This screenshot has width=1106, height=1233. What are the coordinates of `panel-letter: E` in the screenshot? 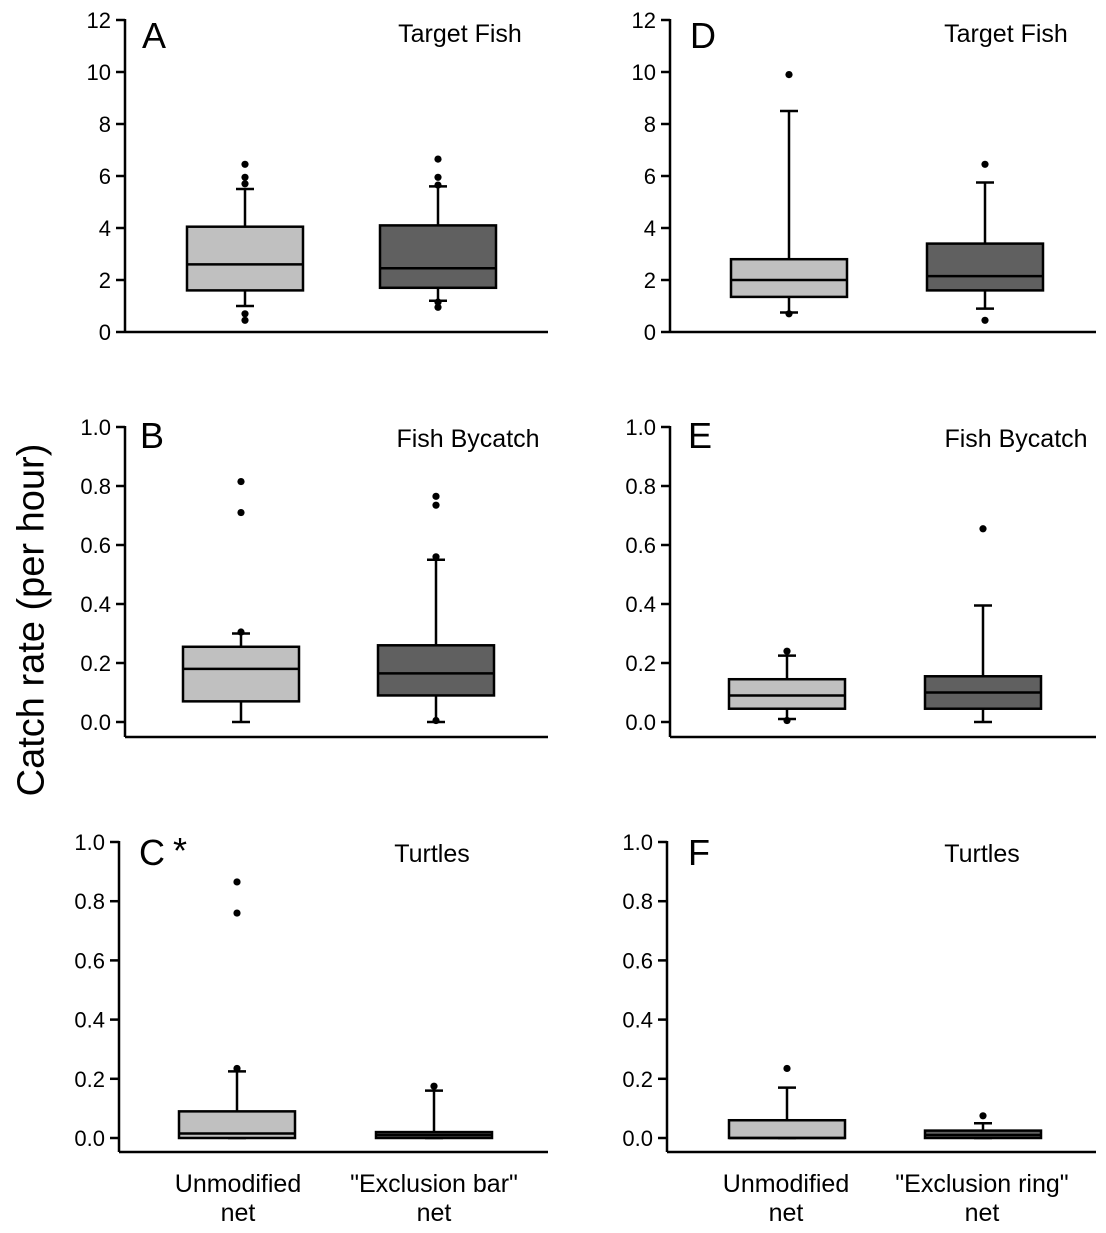 It's located at (700, 435).